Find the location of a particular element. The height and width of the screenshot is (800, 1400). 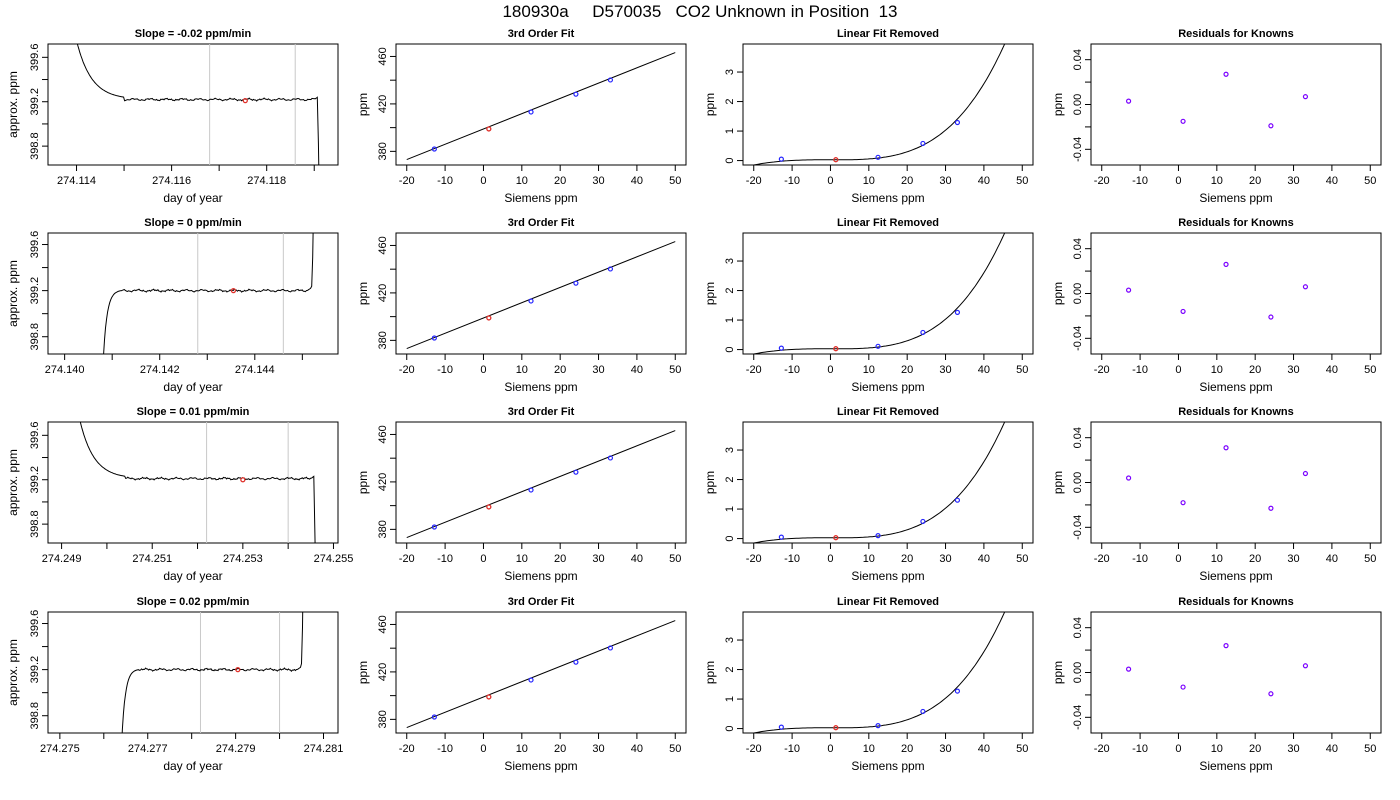

removed-3-known-point is located at coordinates (923, 711).